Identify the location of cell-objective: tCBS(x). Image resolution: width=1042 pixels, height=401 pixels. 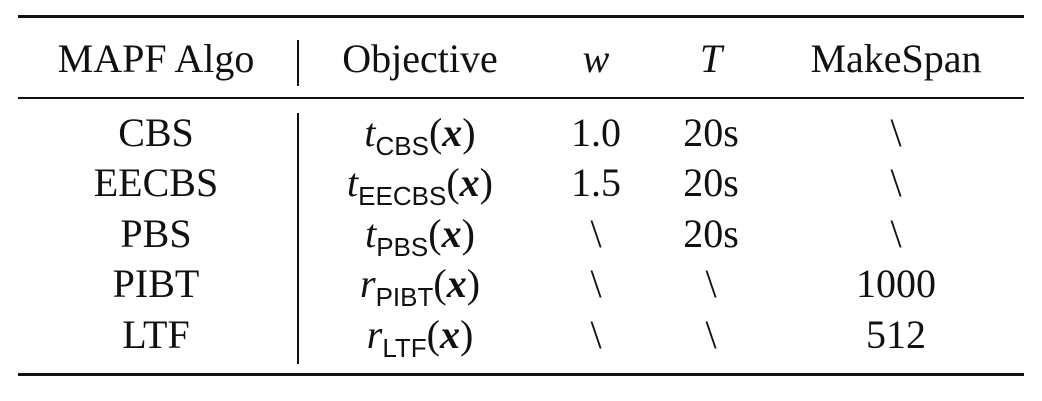
(420, 135).